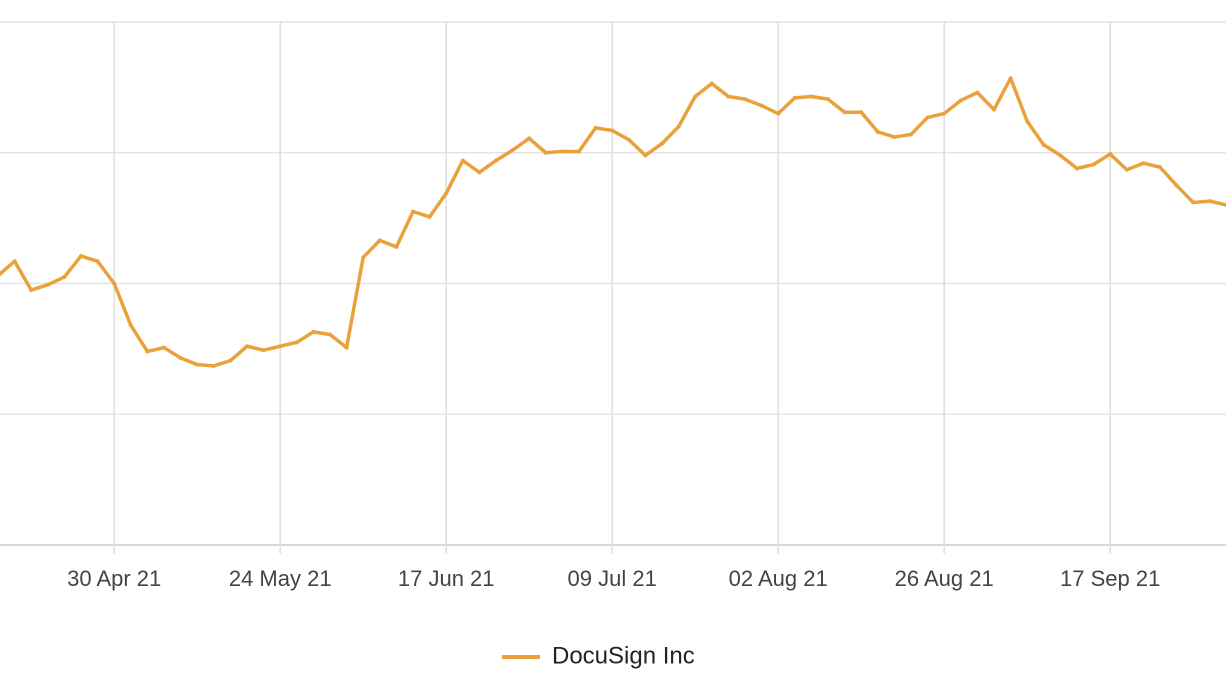 The width and height of the screenshot is (1226, 690). Describe the element at coordinates (944, 578) in the screenshot. I see `x-tick-label: 26 Aug 21` at that location.